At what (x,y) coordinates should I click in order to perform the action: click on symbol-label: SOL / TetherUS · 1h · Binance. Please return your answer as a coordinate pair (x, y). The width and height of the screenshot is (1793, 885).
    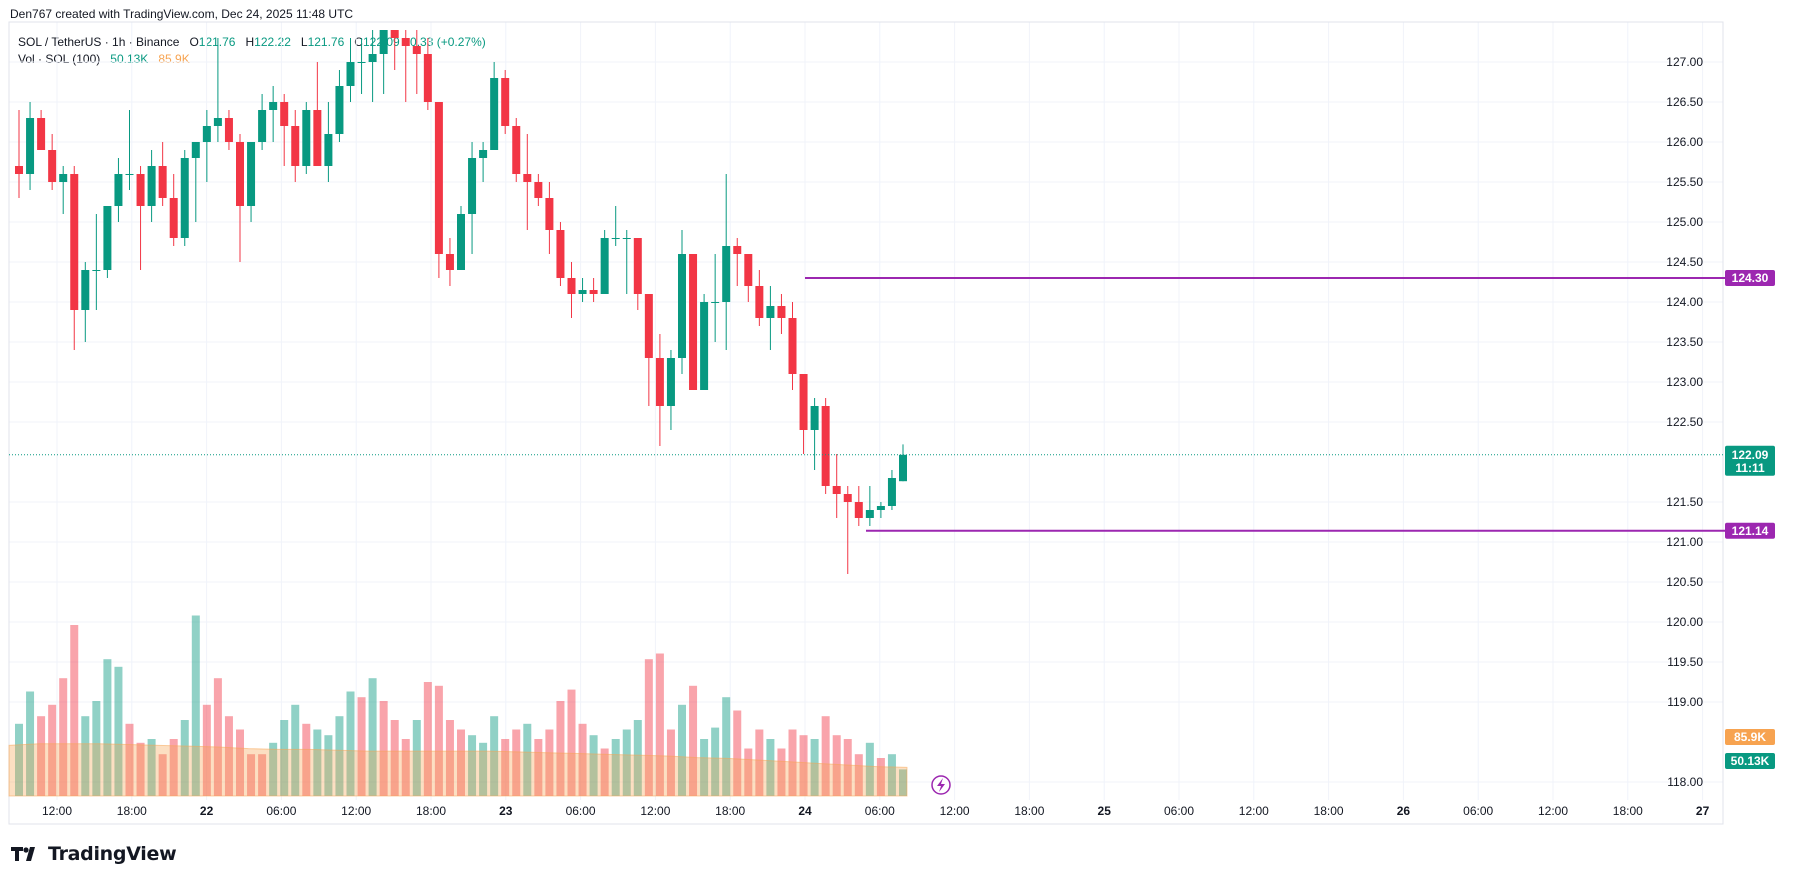
    Looking at the image, I should click on (99, 42).